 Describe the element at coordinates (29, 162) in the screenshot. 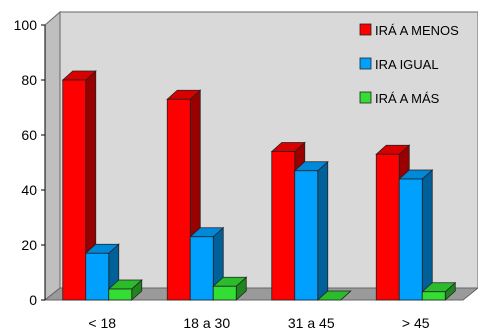

I see `y-axis-ticks: 0 20 40 60 80 100` at that location.